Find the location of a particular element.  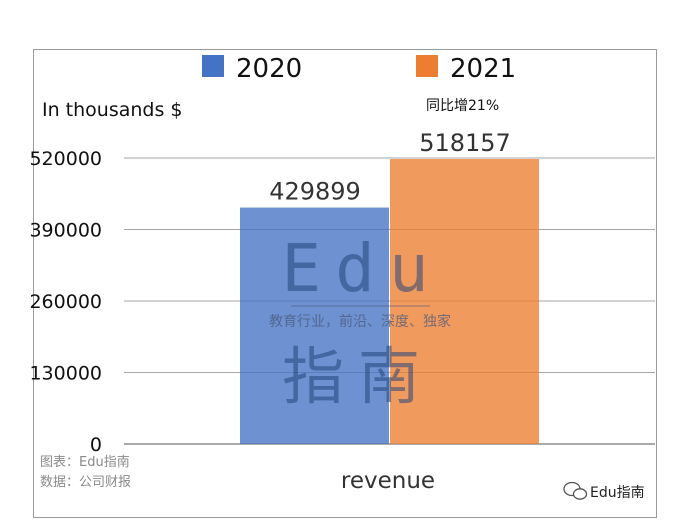

y-tick-label-520000: 520000 is located at coordinates (65, 159).